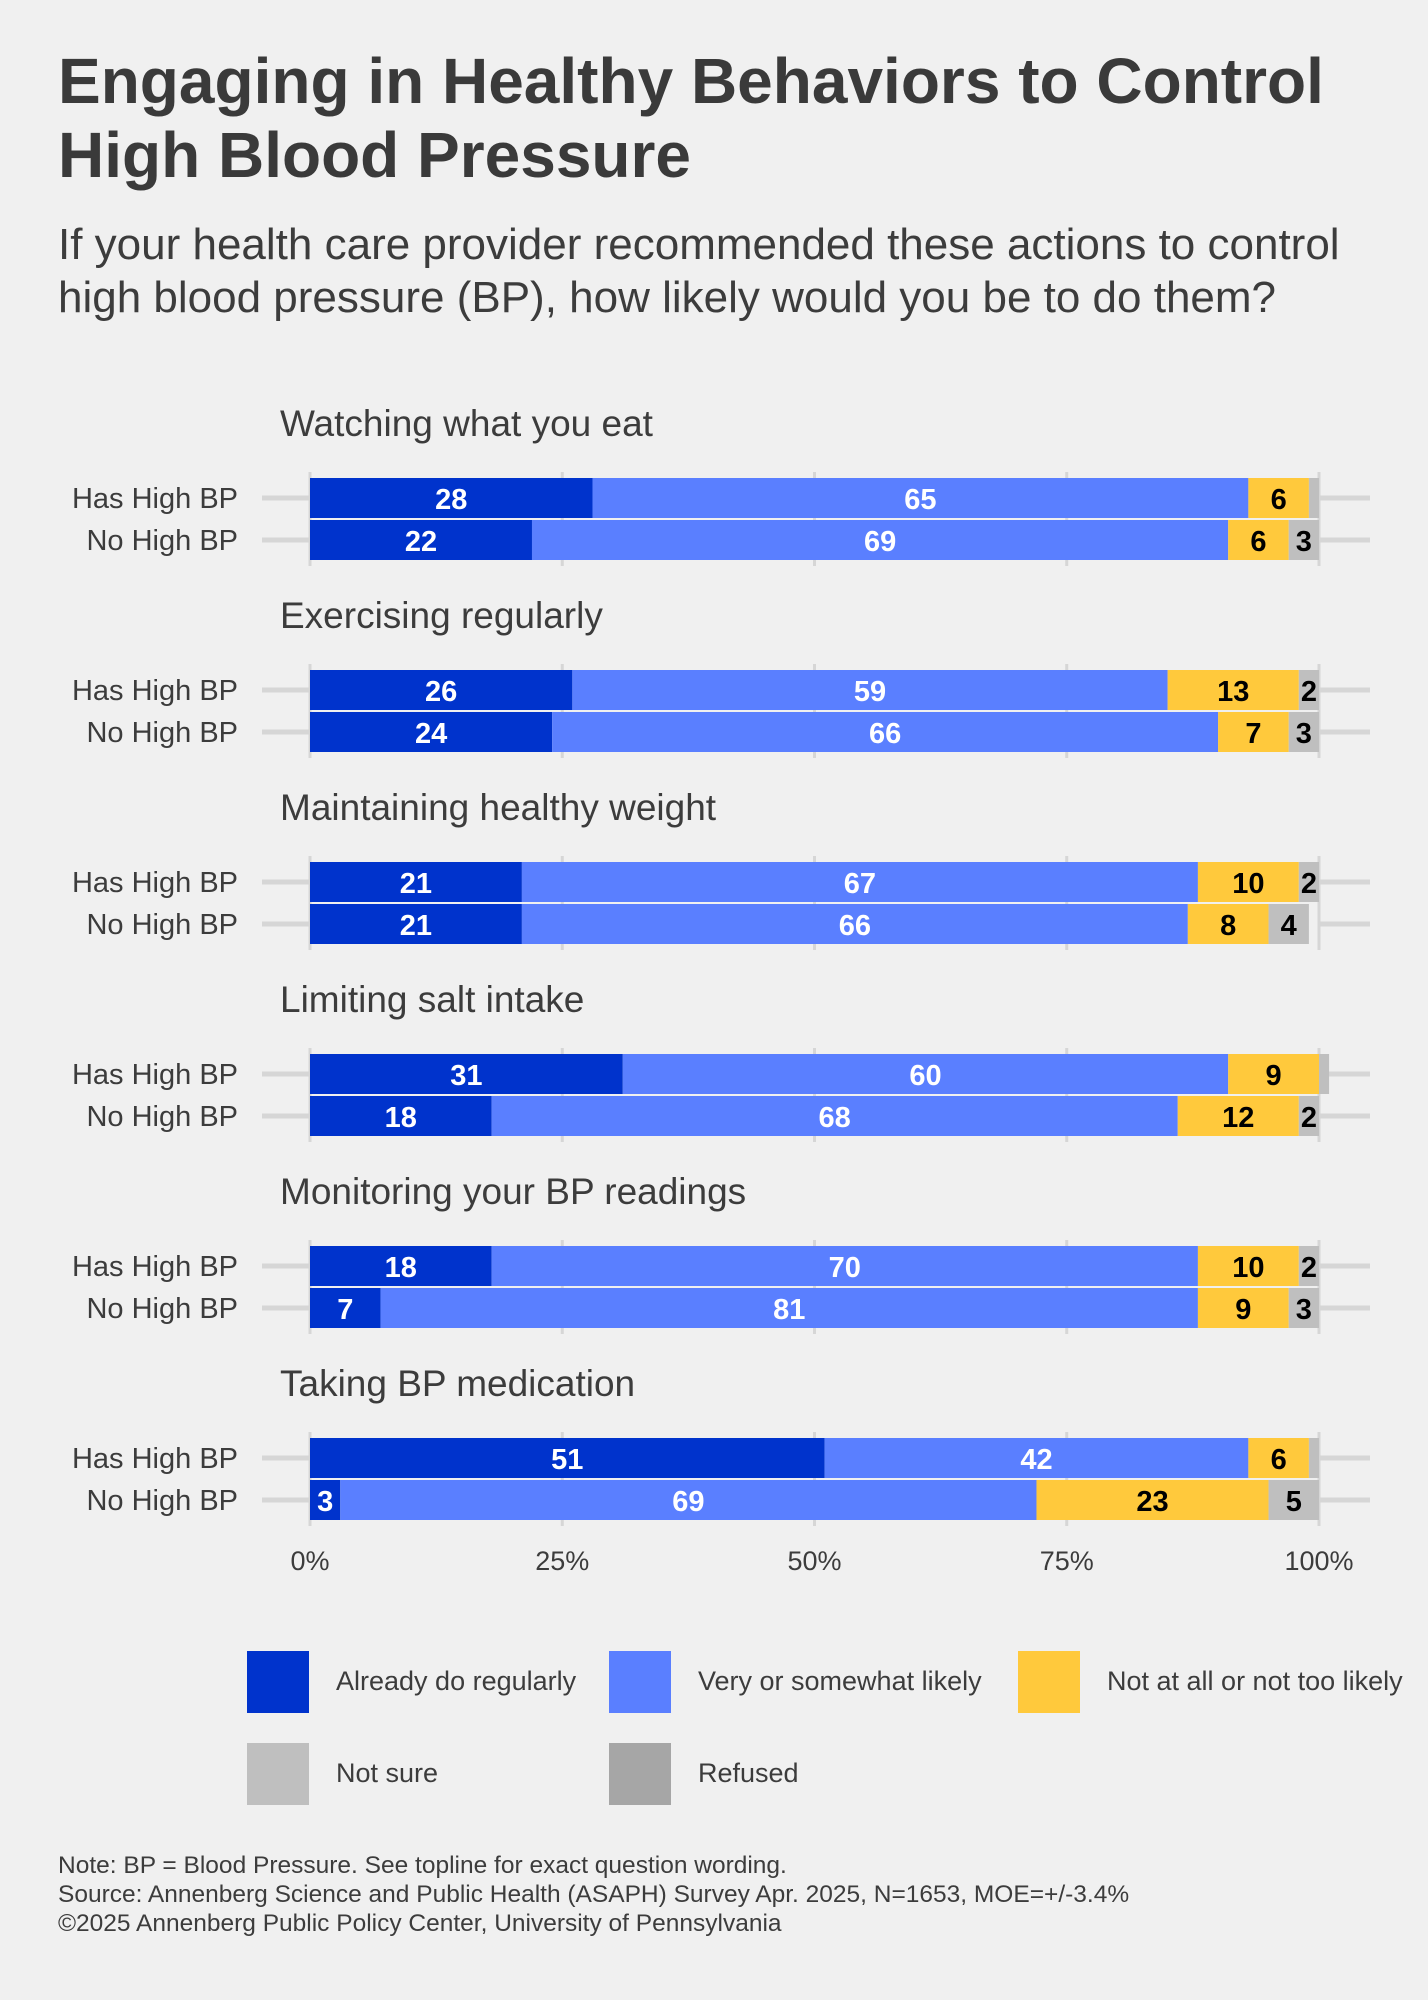 The image size is (1428, 2000). Describe the element at coordinates (870, 692) in the screenshot. I see `data-label: 59` at that location.